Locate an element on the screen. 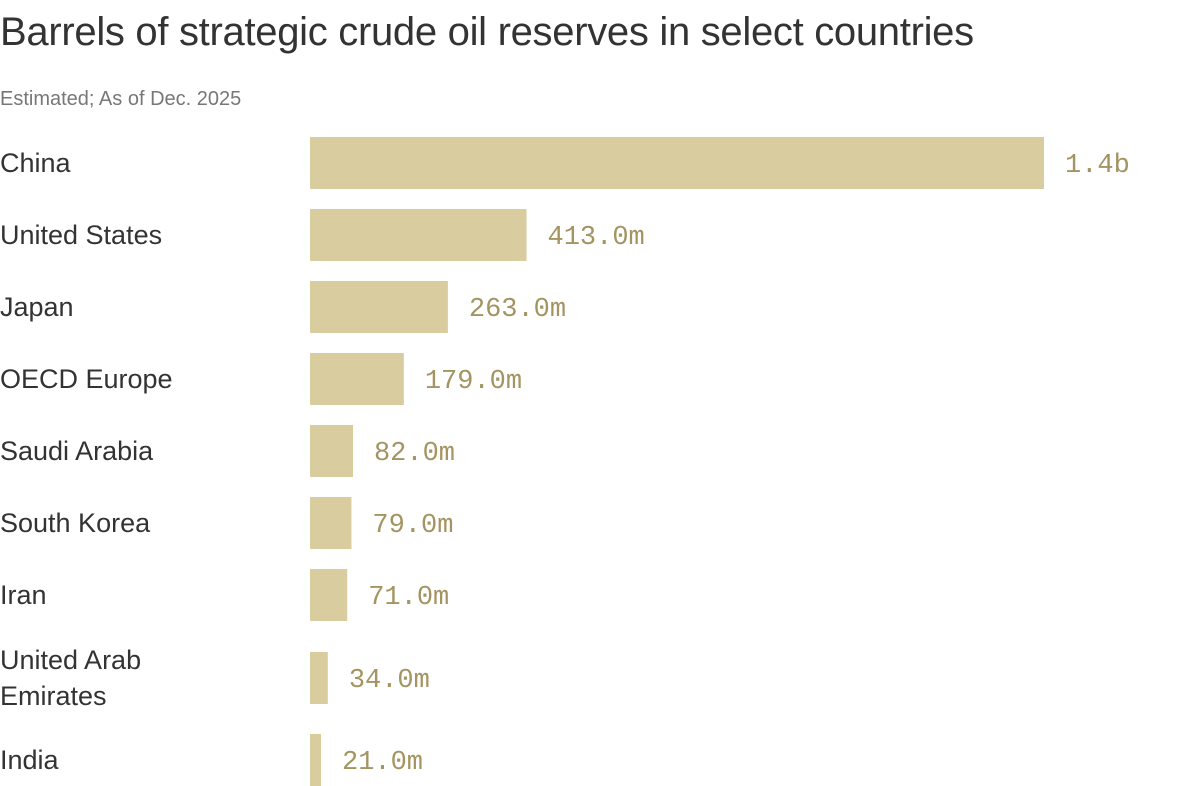 This screenshot has width=1200, height=786. category-label: China is located at coordinates (36, 163).